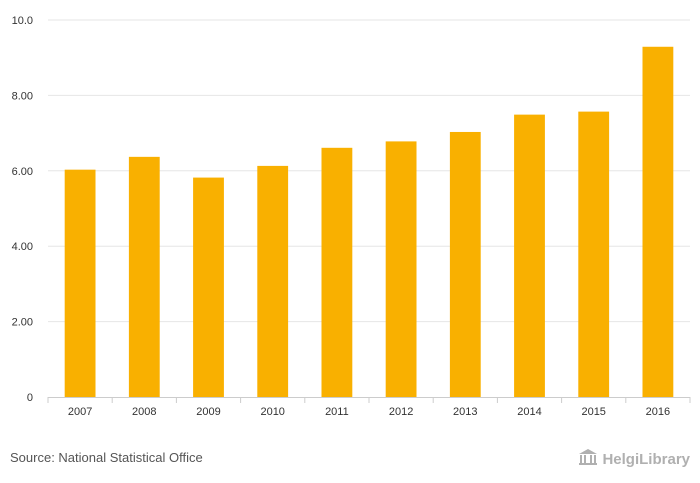 This screenshot has width=700, height=483. Describe the element at coordinates (369, 412) in the screenshot. I see `x-tick-labels: 2007 2008 2009 2010 2011 2012 2013 2014 2015 2016` at that location.